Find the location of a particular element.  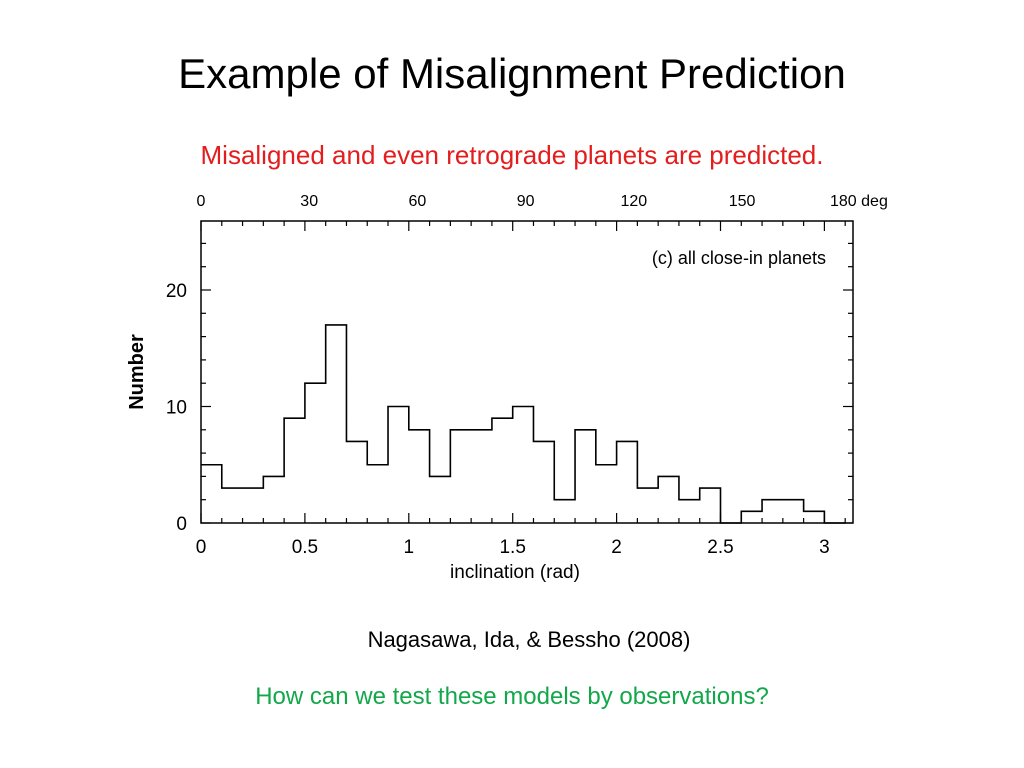

x-axis-label: inclination (rad) is located at coordinates (515, 572).